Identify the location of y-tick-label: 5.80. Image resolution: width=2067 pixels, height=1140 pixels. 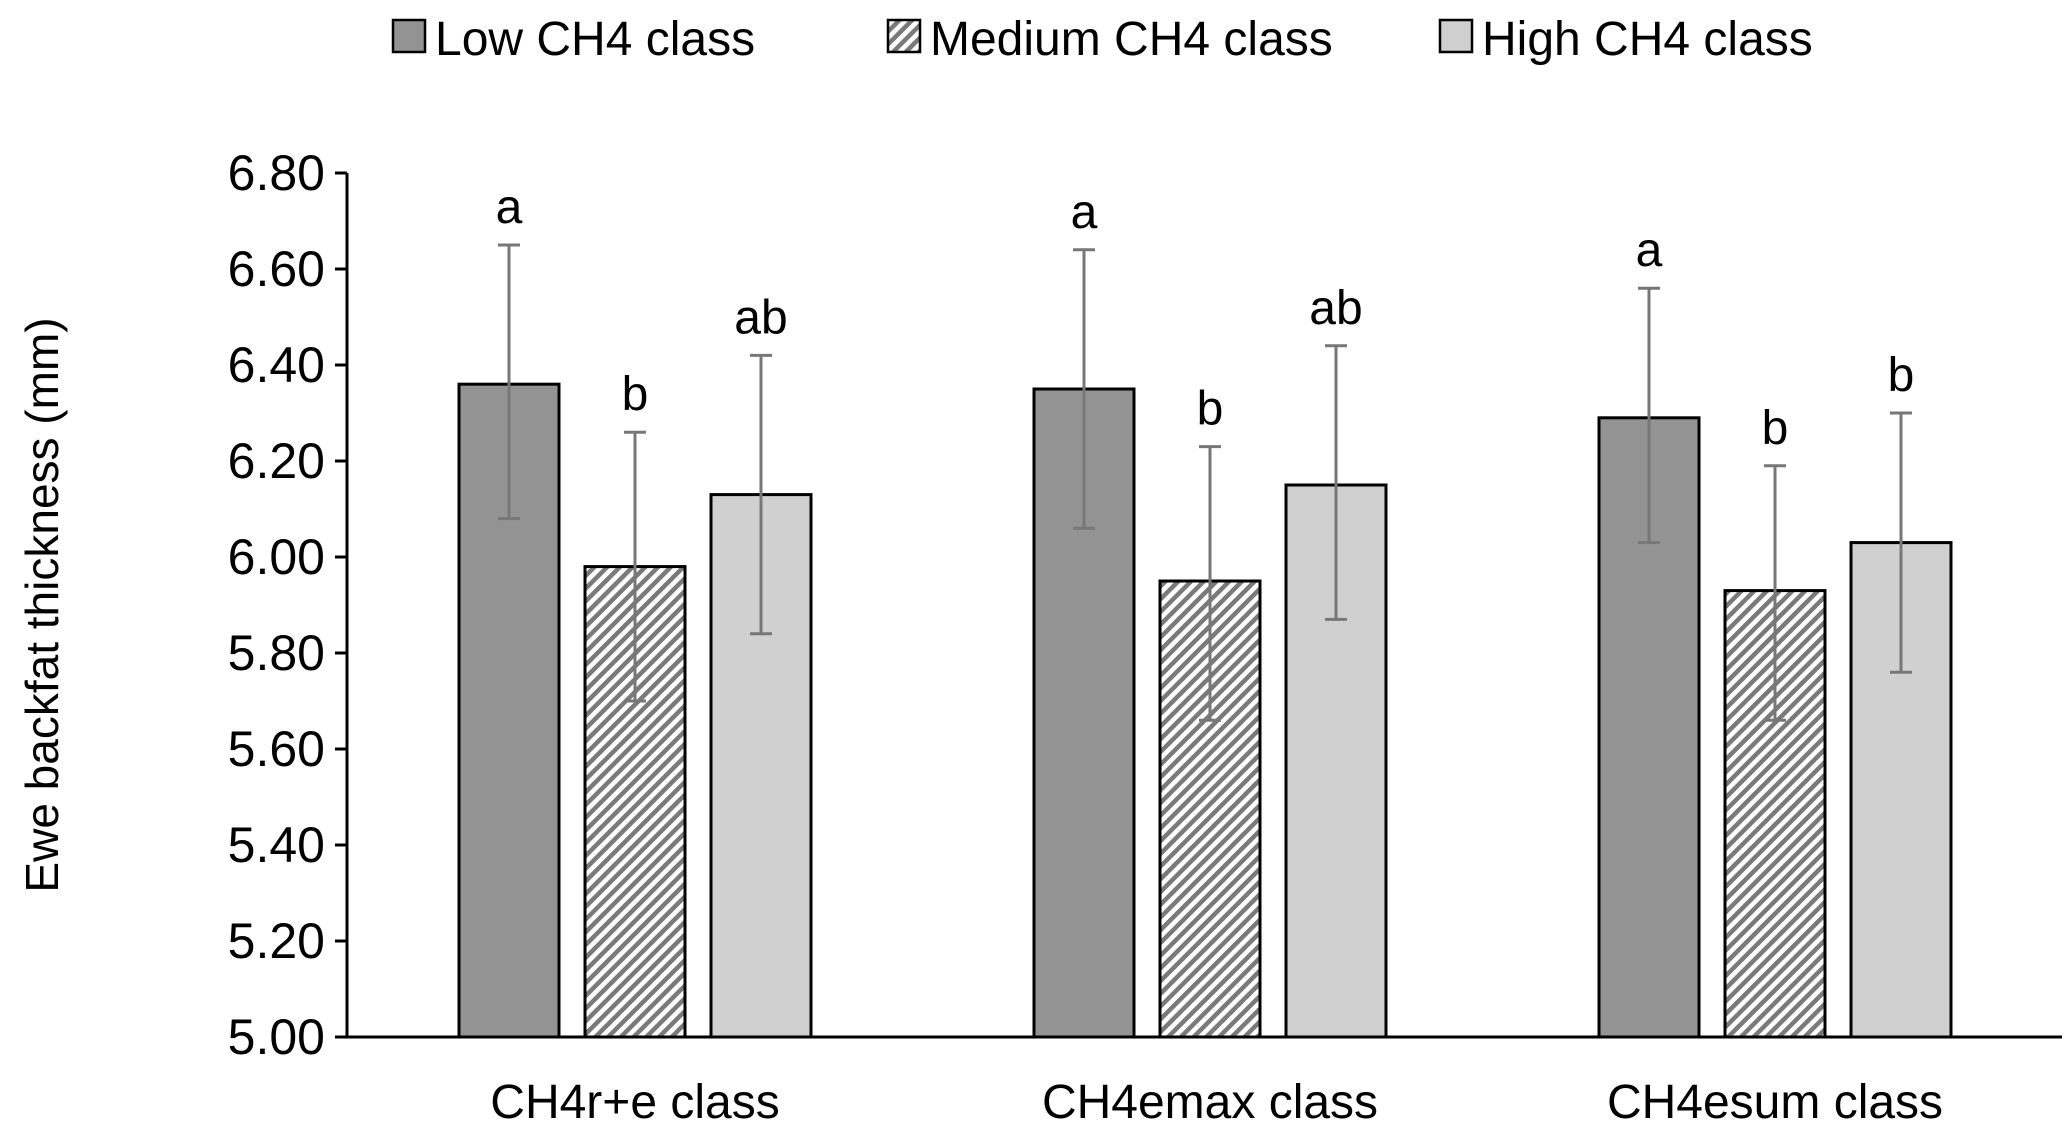
(276, 653).